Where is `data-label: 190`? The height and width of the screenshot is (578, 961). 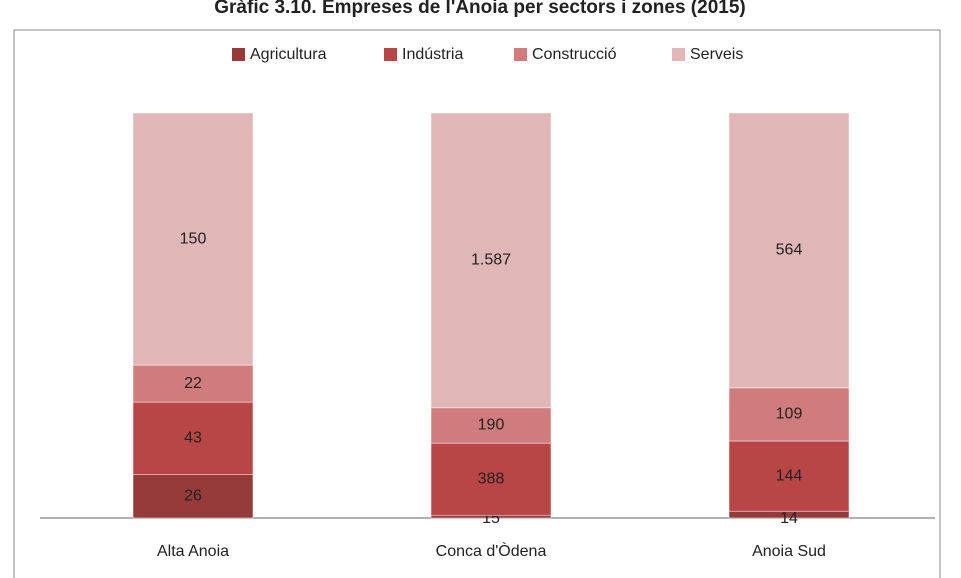 data-label: 190 is located at coordinates (491, 425).